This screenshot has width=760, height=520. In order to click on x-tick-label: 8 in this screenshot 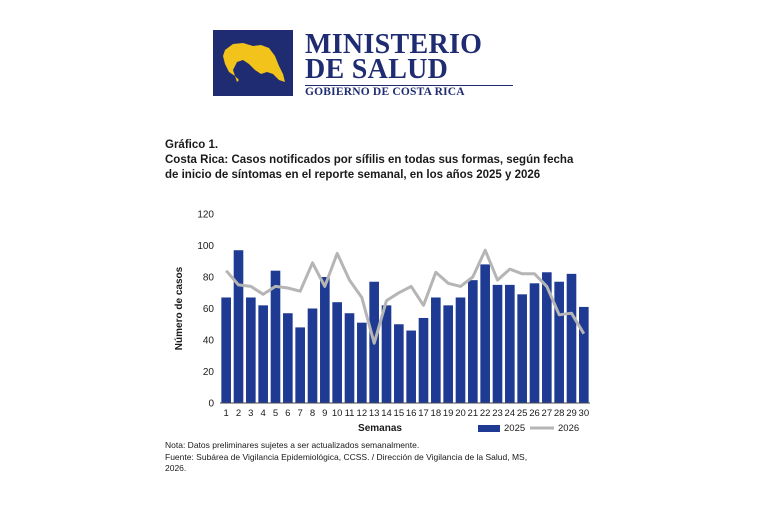, I will do `click(312, 413)`.